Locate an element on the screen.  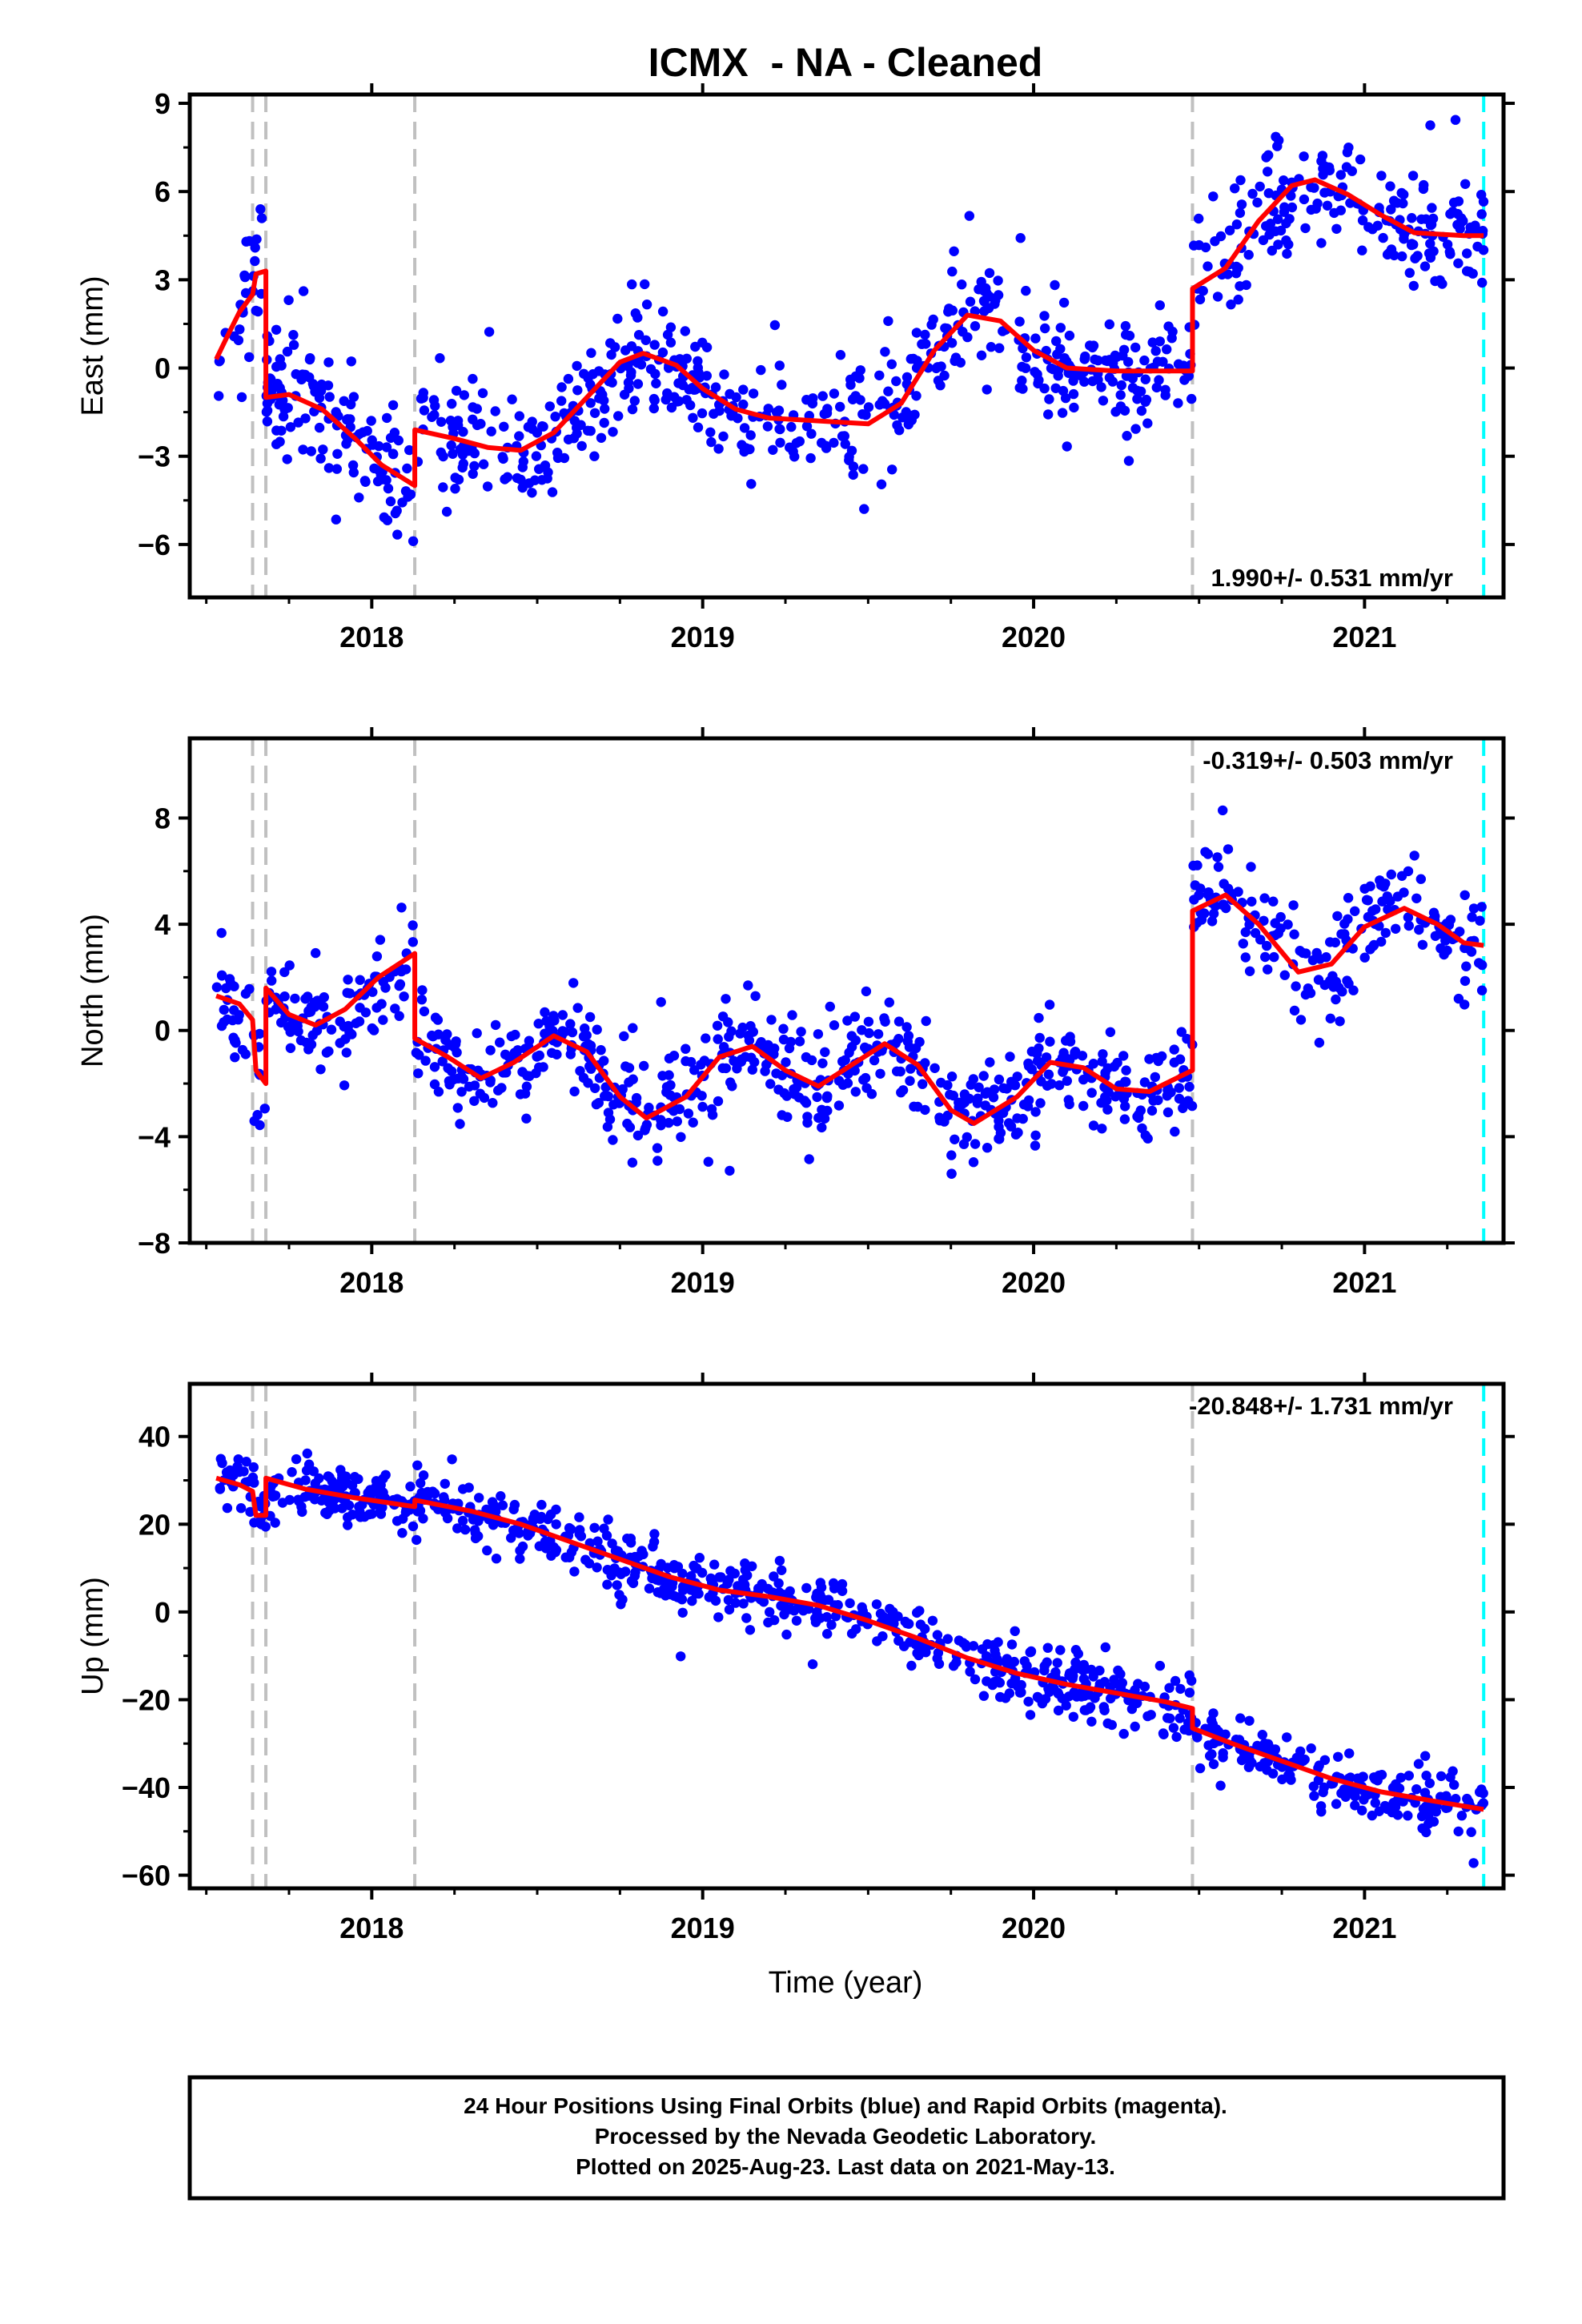
x-tick-label: 2019 is located at coordinates (703, 1928).